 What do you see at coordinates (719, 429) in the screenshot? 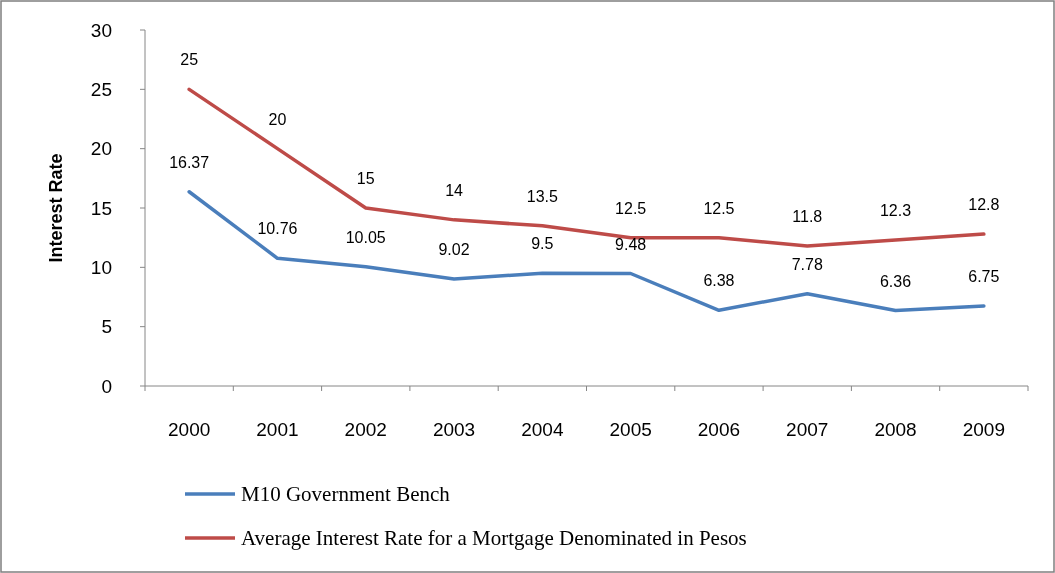
I see `x-tick-label: 2006` at bounding box center [719, 429].